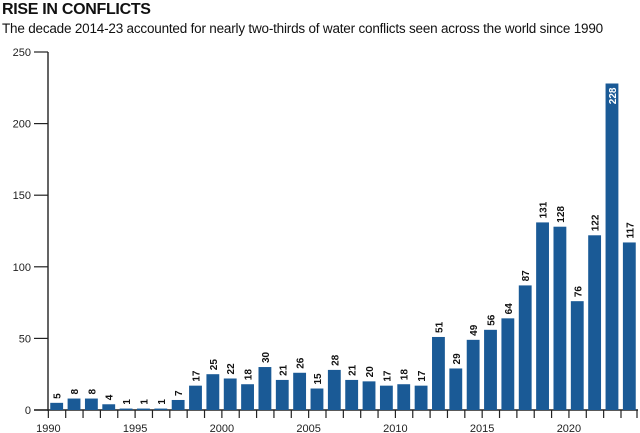 This screenshot has width=640, height=433. I want to click on bar-2023, so click(629, 326).